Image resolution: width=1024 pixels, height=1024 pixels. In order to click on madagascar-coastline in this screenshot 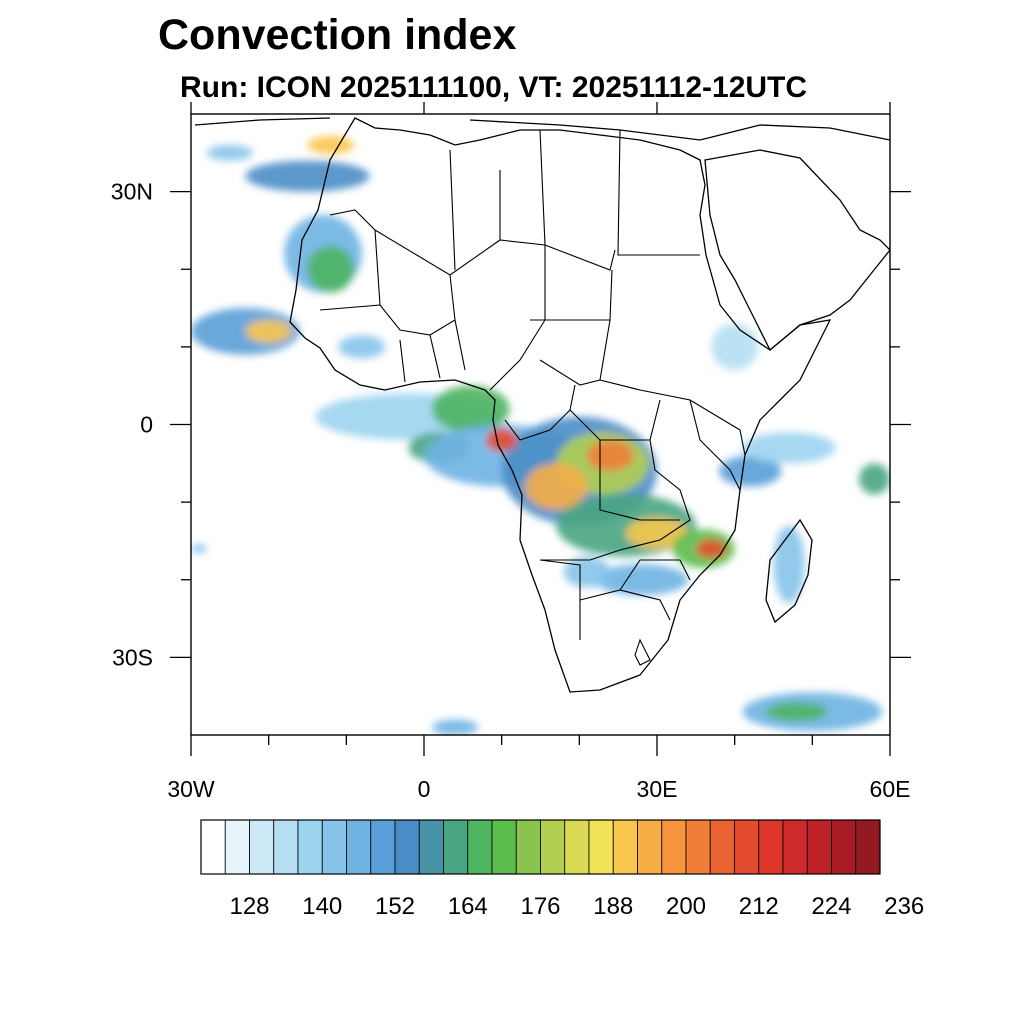, I will do `click(789, 571)`.